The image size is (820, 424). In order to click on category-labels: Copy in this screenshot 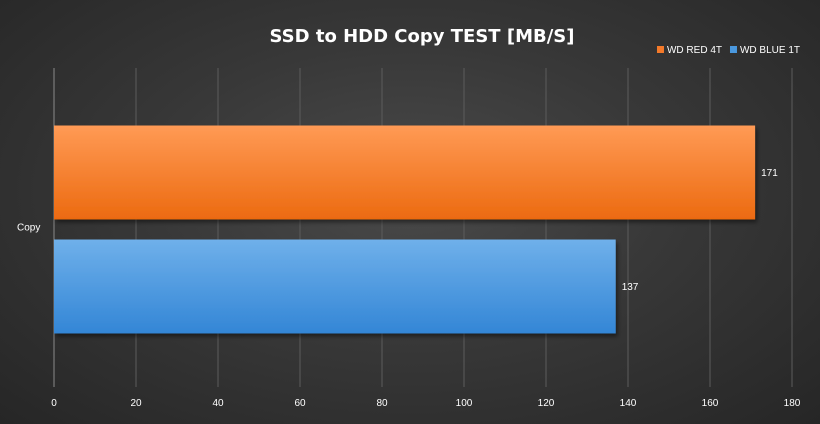, I will do `click(28, 228)`.